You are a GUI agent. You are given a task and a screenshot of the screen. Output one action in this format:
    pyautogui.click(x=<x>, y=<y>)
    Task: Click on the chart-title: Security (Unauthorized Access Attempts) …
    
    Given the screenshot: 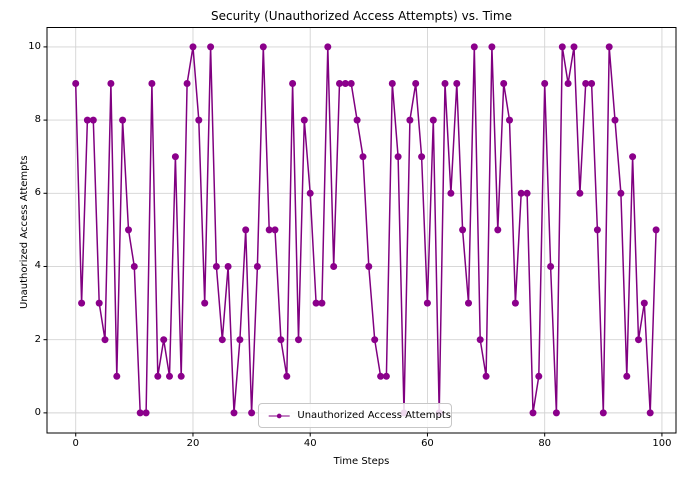 What is the action you would take?
    pyautogui.click(x=361, y=16)
    